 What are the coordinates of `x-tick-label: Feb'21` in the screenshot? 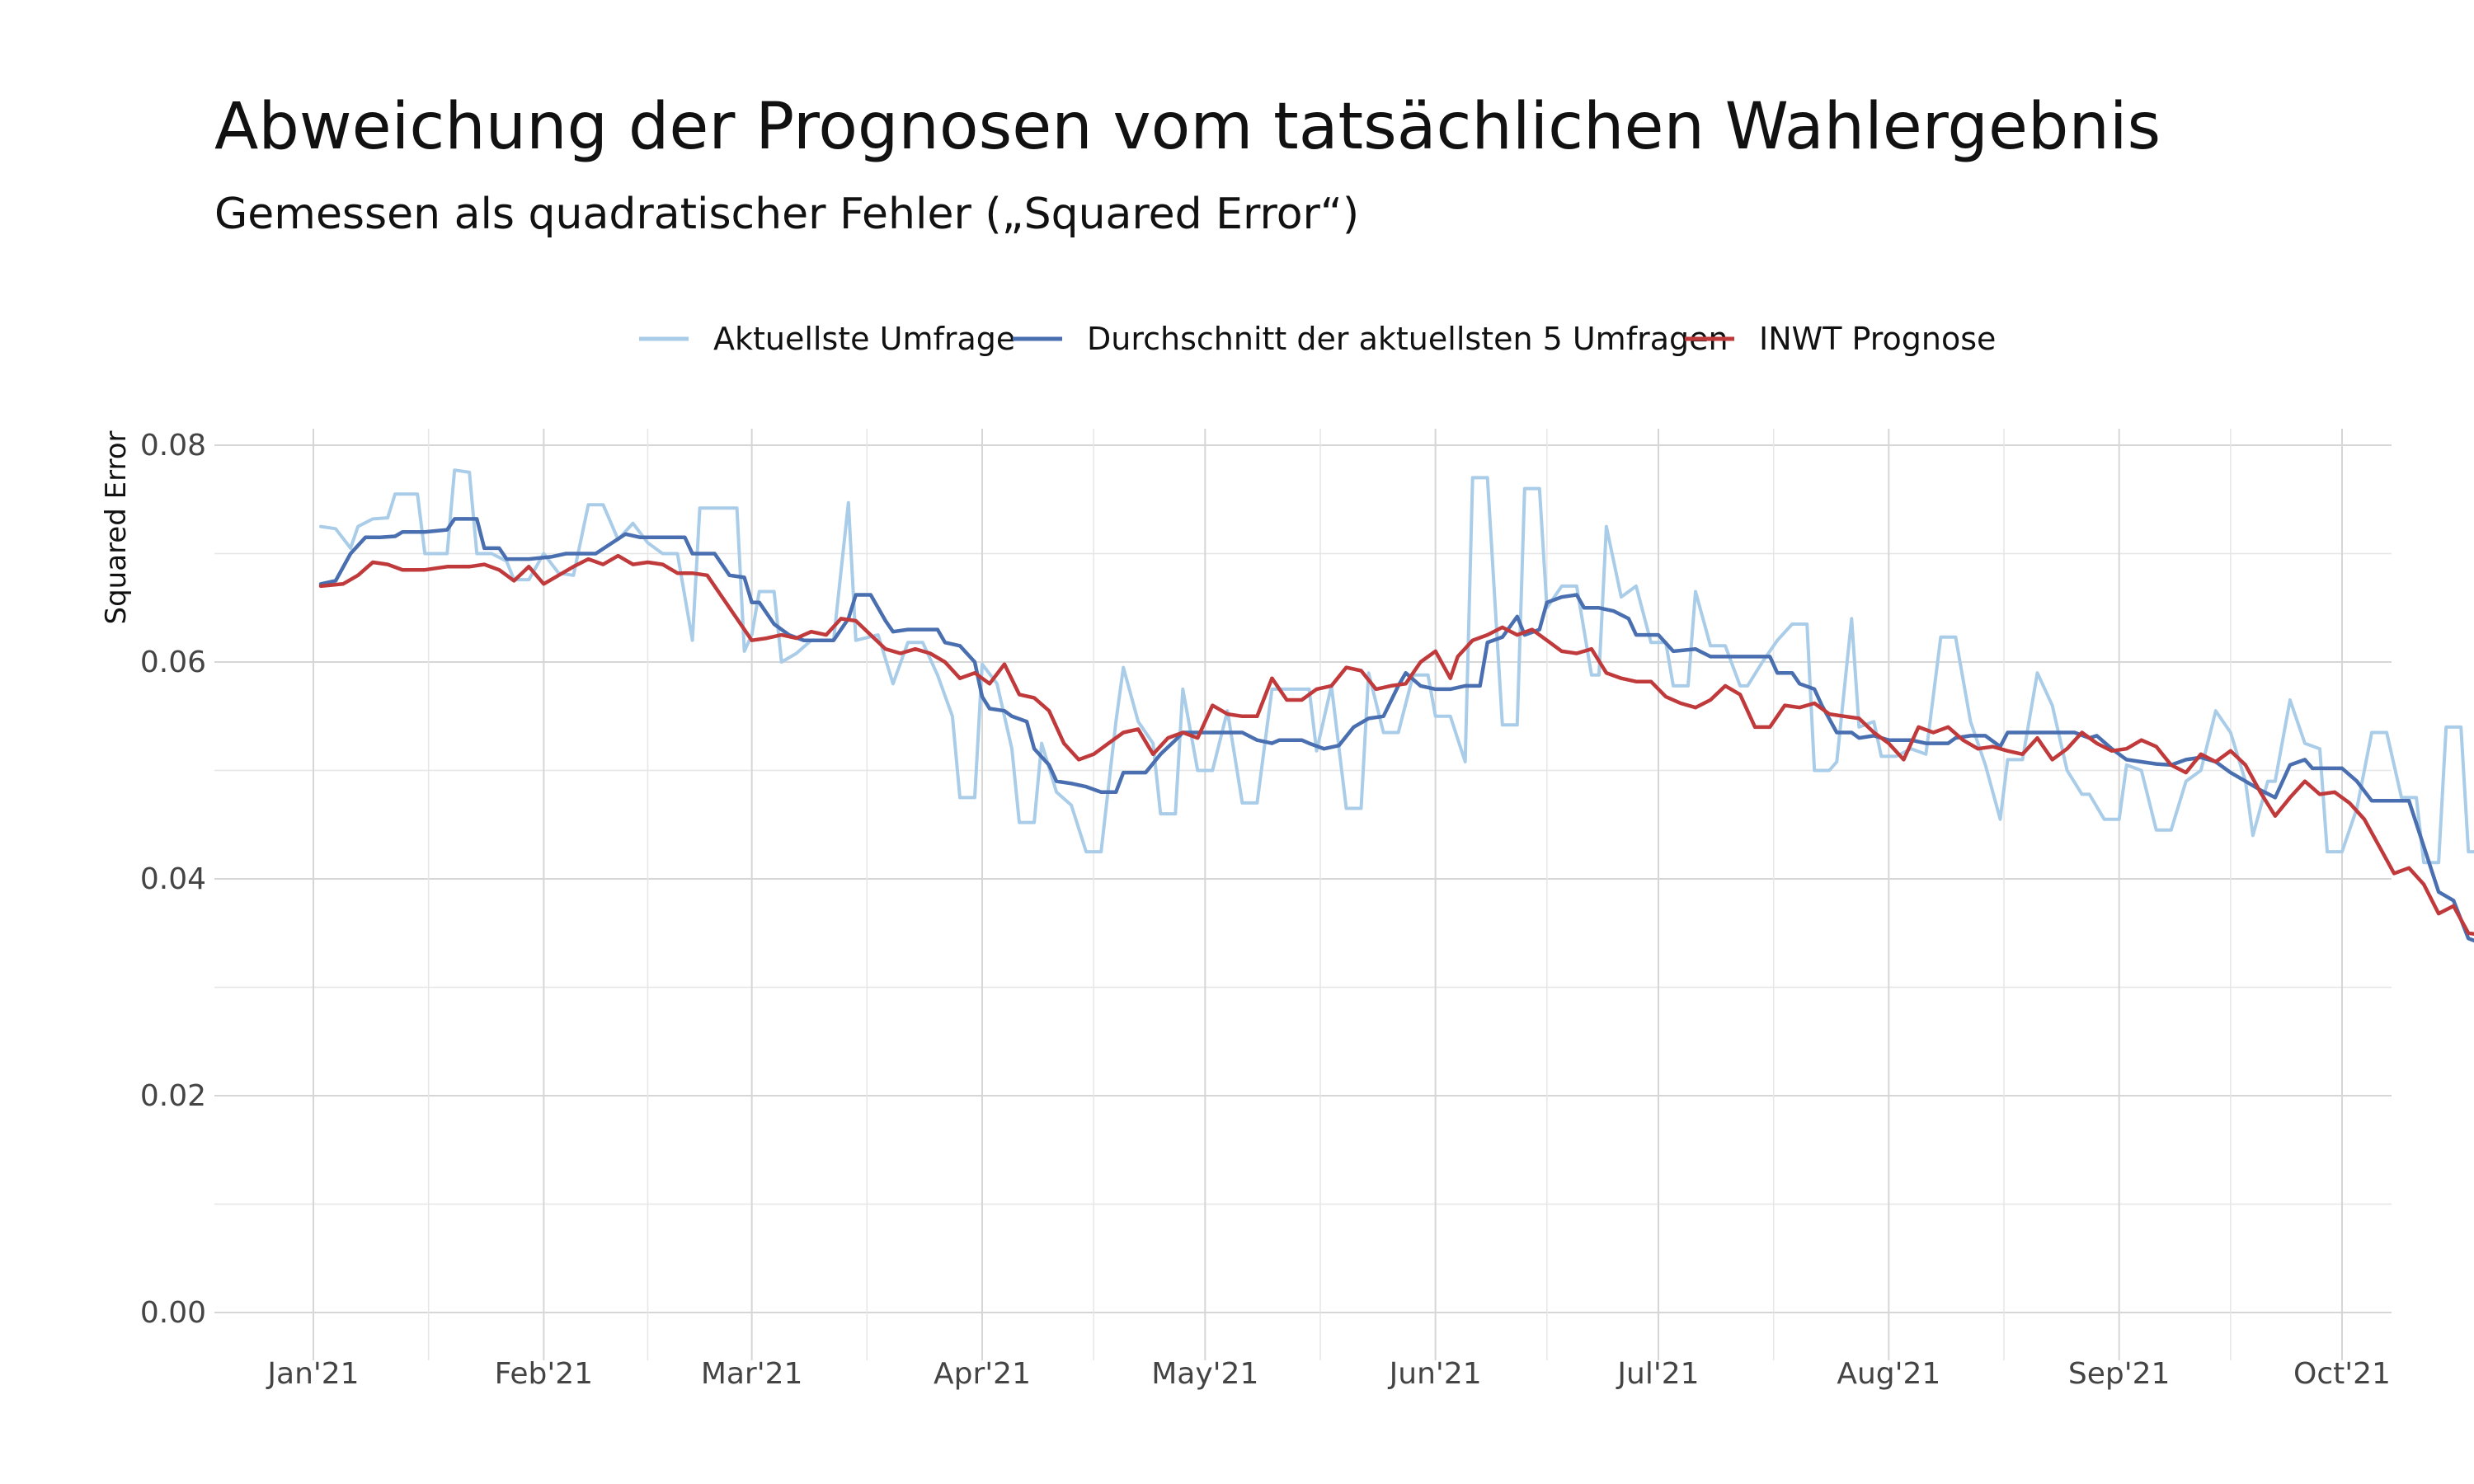 It's located at (544, 1374).